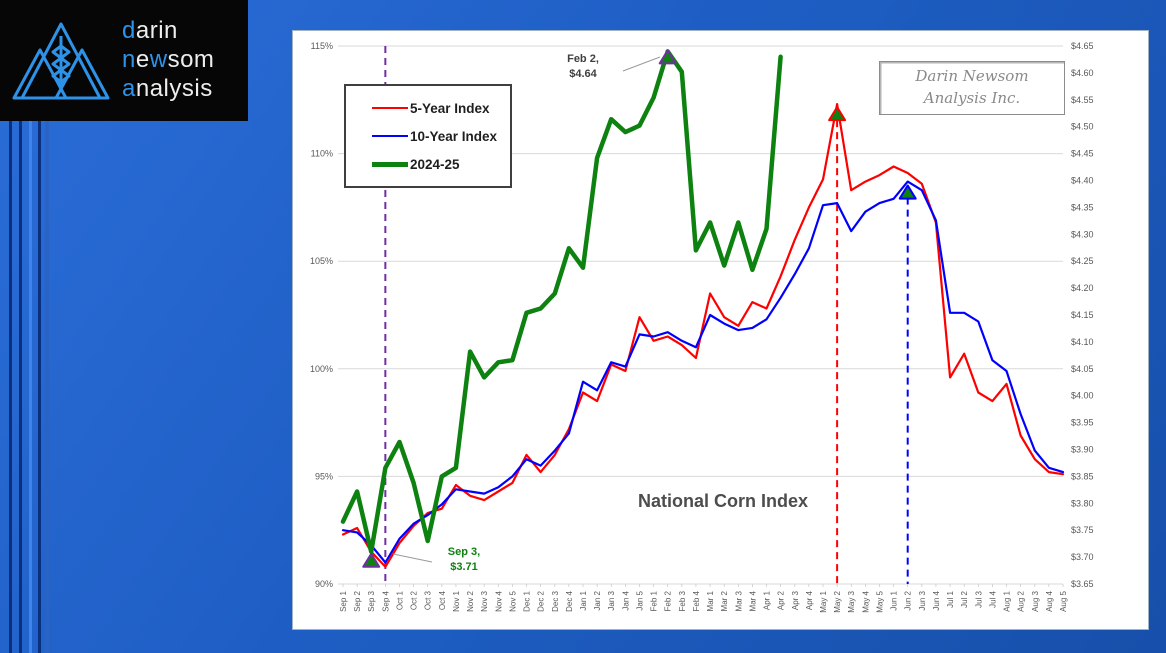  I want to click on svg-text: 105%, so click(321, 261).